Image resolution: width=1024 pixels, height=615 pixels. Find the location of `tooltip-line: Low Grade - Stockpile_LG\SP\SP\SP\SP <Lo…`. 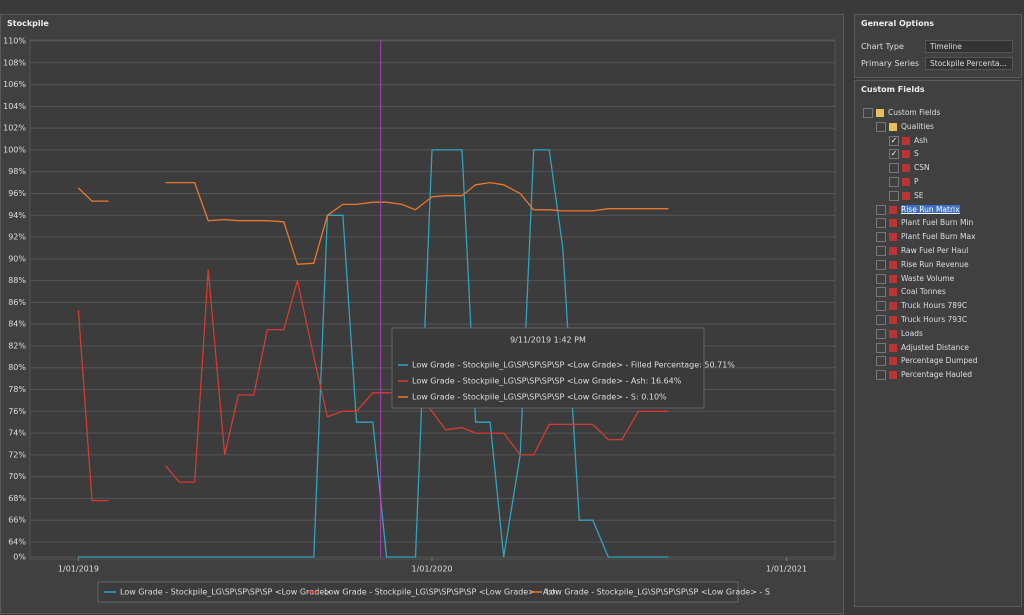

tooltip-line: Low Grade - Stockpile_LG\SP\SP\SP\SP <Lo… is located at coordinates (539, 397).